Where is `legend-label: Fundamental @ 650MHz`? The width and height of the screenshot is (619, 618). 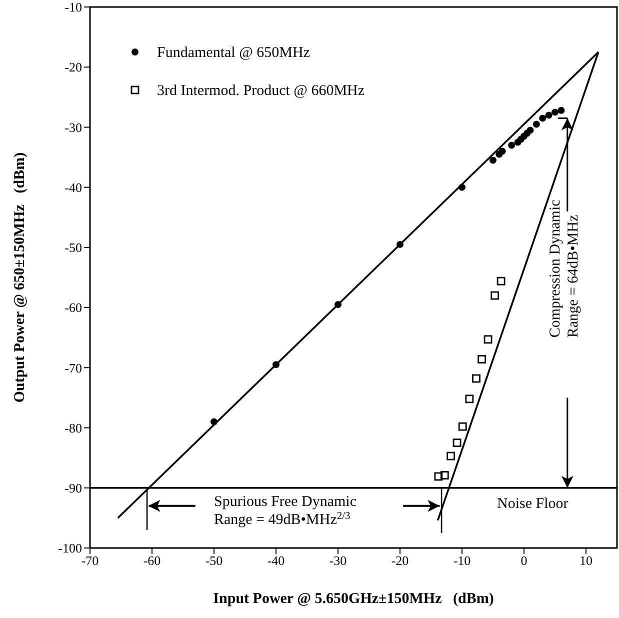 legend-label: Fundamental @ 650MHz is located at coordinates (233, 53).